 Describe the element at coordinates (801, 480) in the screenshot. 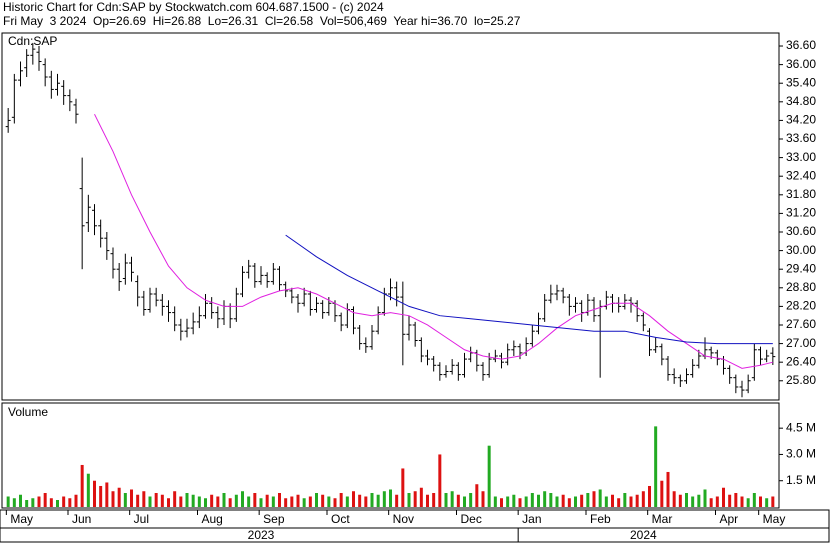

I see `volume-tick-label: 1.5 M` at that location.